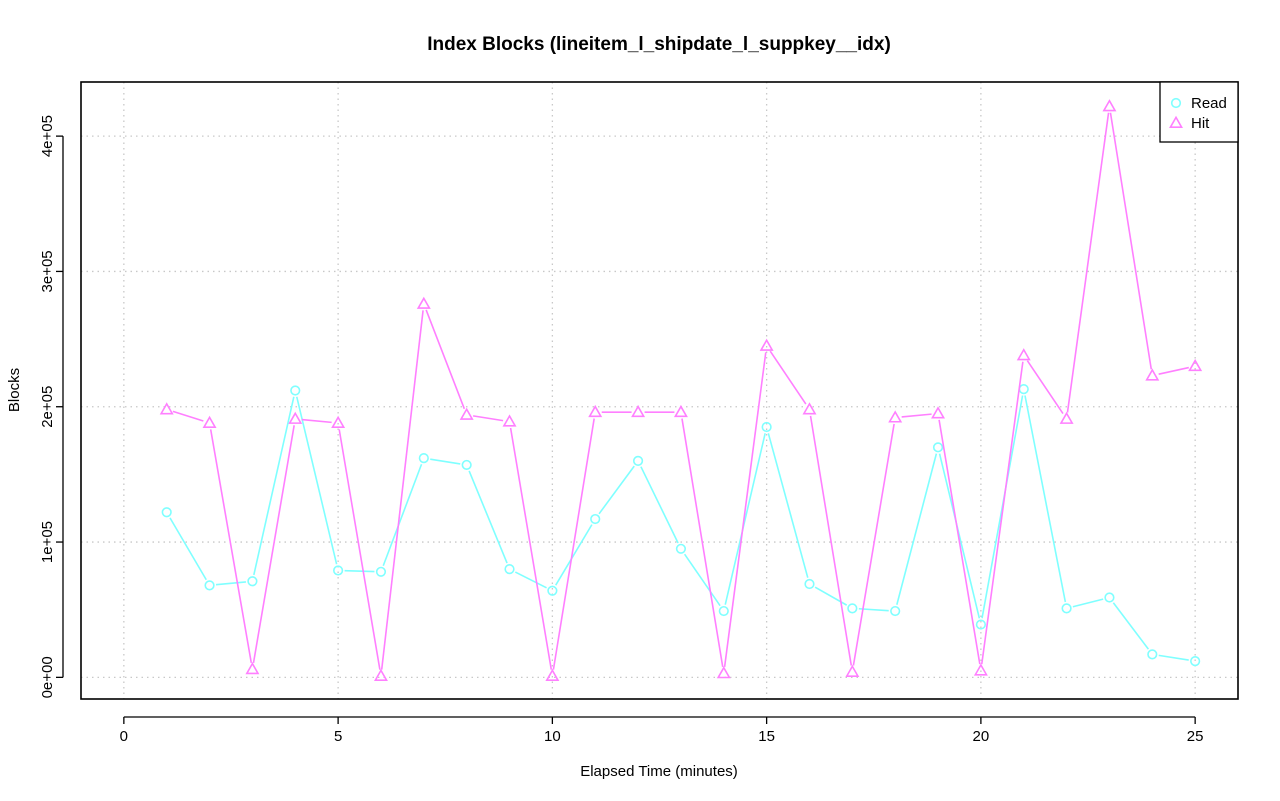 The width and height of the screenshot is (1280, 801). What do you see at coordinates (1176, 121) in the screenshot?
I see `legend-hit-marker` at bounding box center [1176, 121].